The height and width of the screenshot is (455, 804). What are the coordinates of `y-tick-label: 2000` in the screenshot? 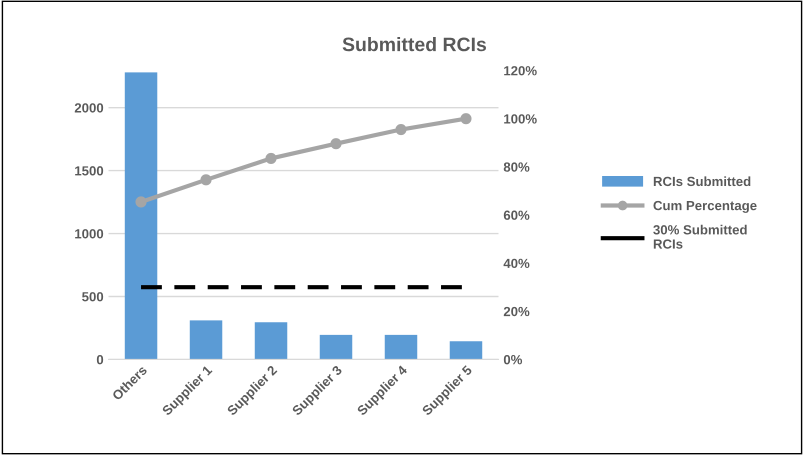 It's located at (89, 108).